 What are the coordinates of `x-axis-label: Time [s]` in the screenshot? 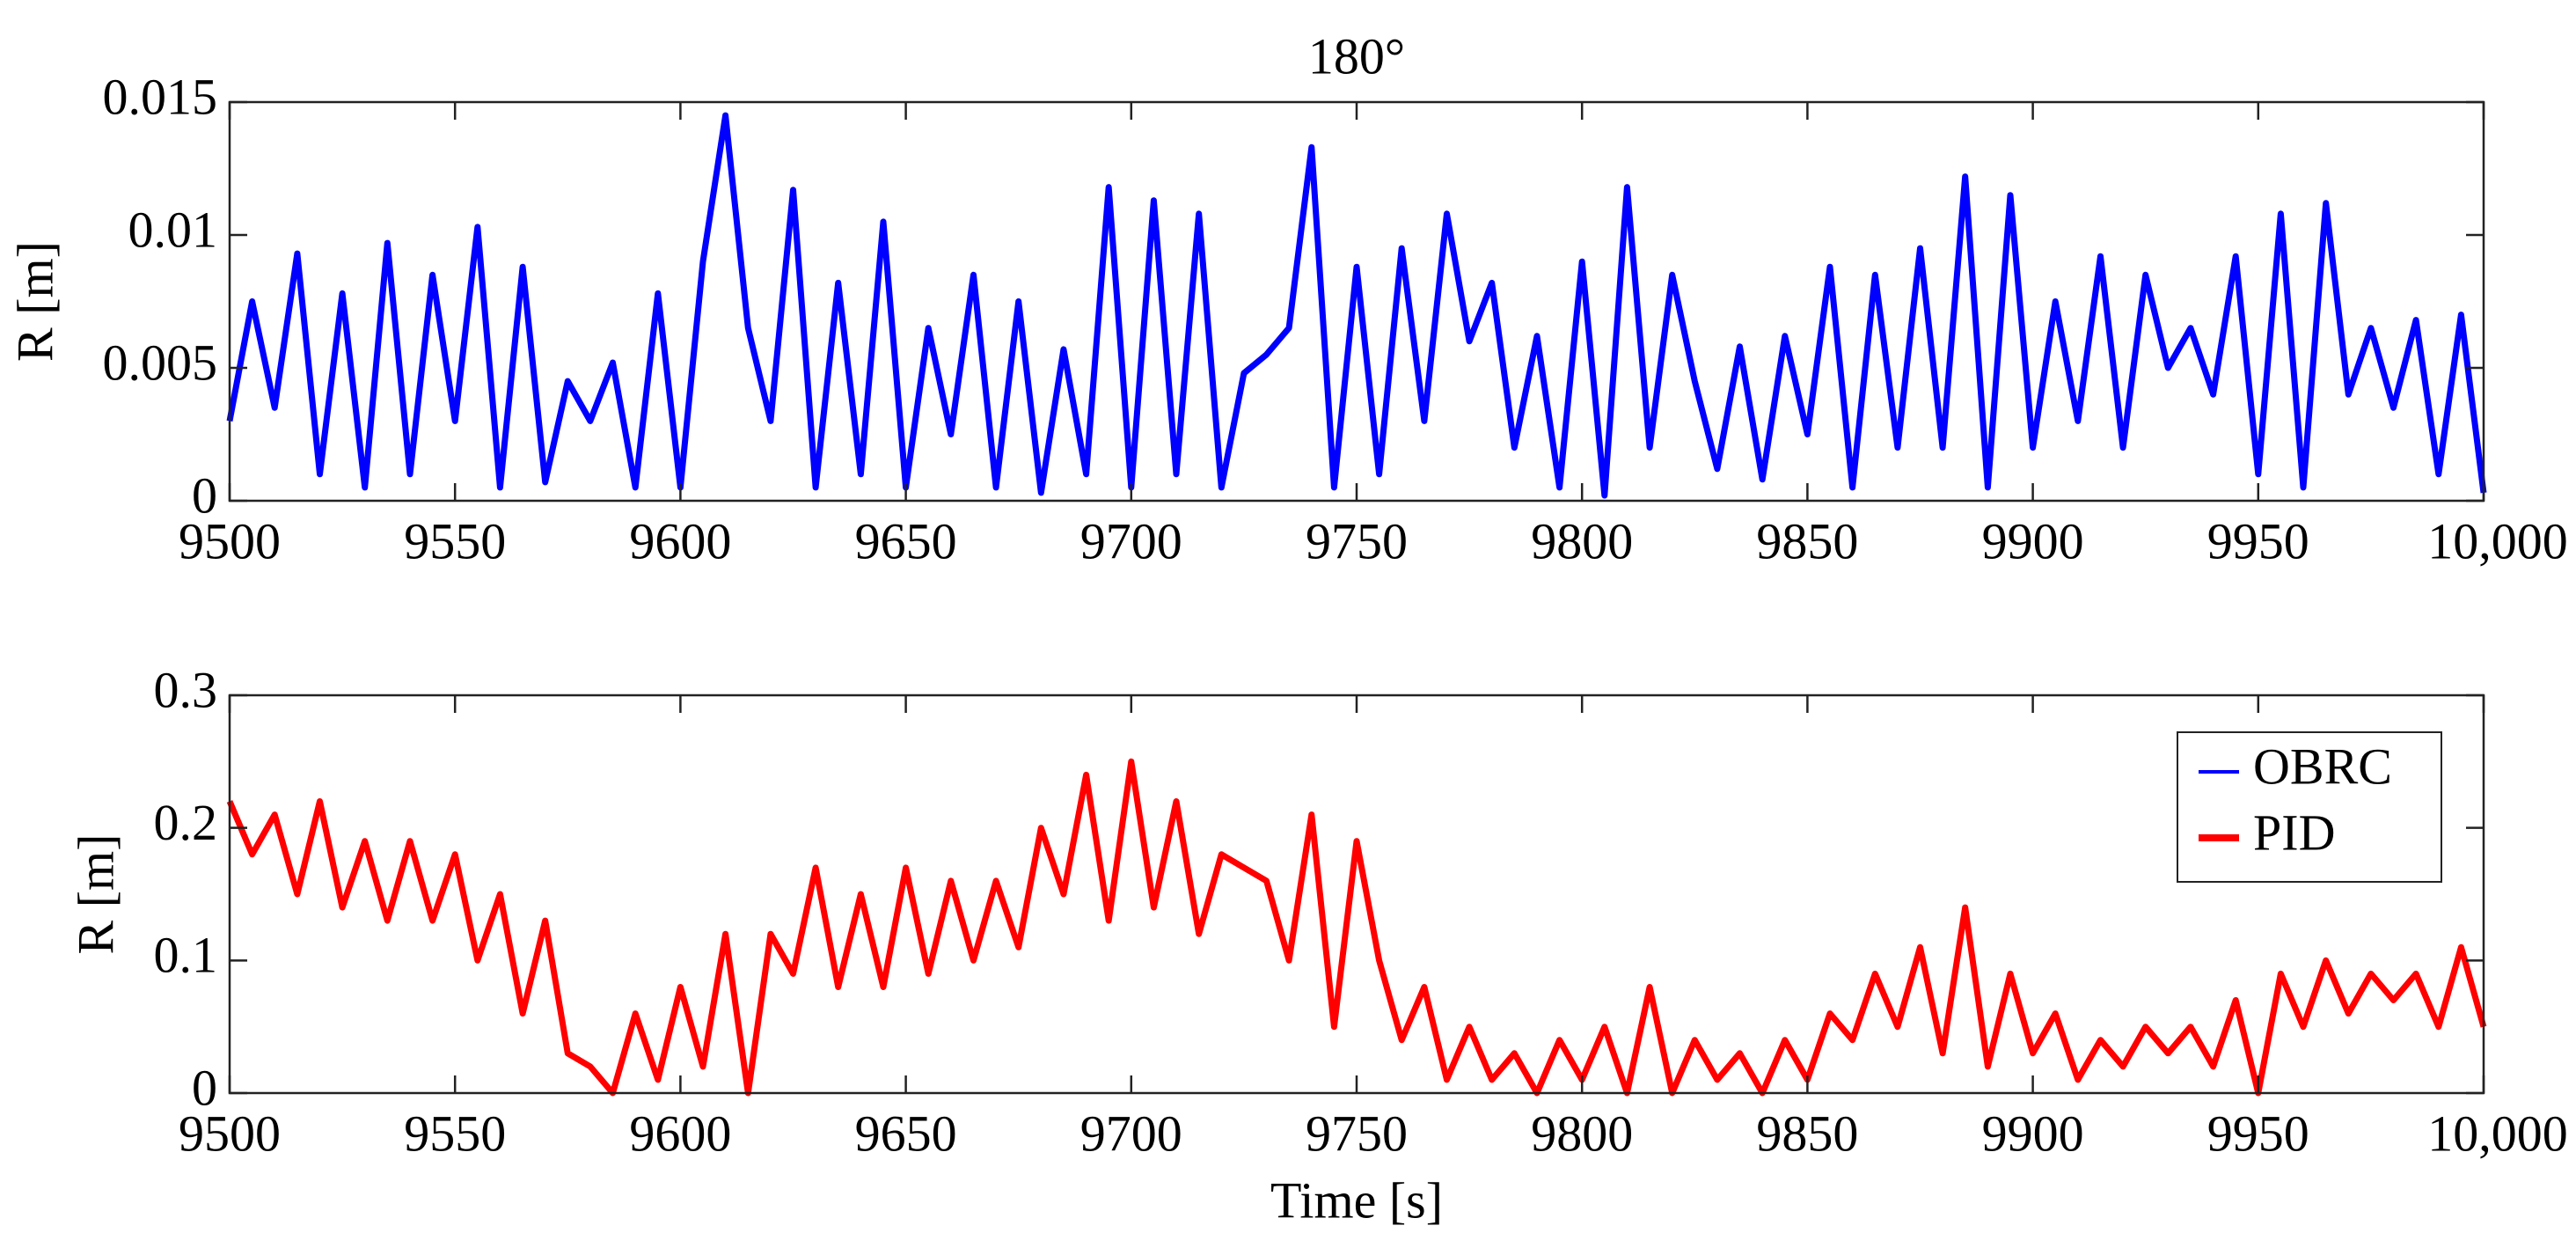 It's located at (1356, 1200).